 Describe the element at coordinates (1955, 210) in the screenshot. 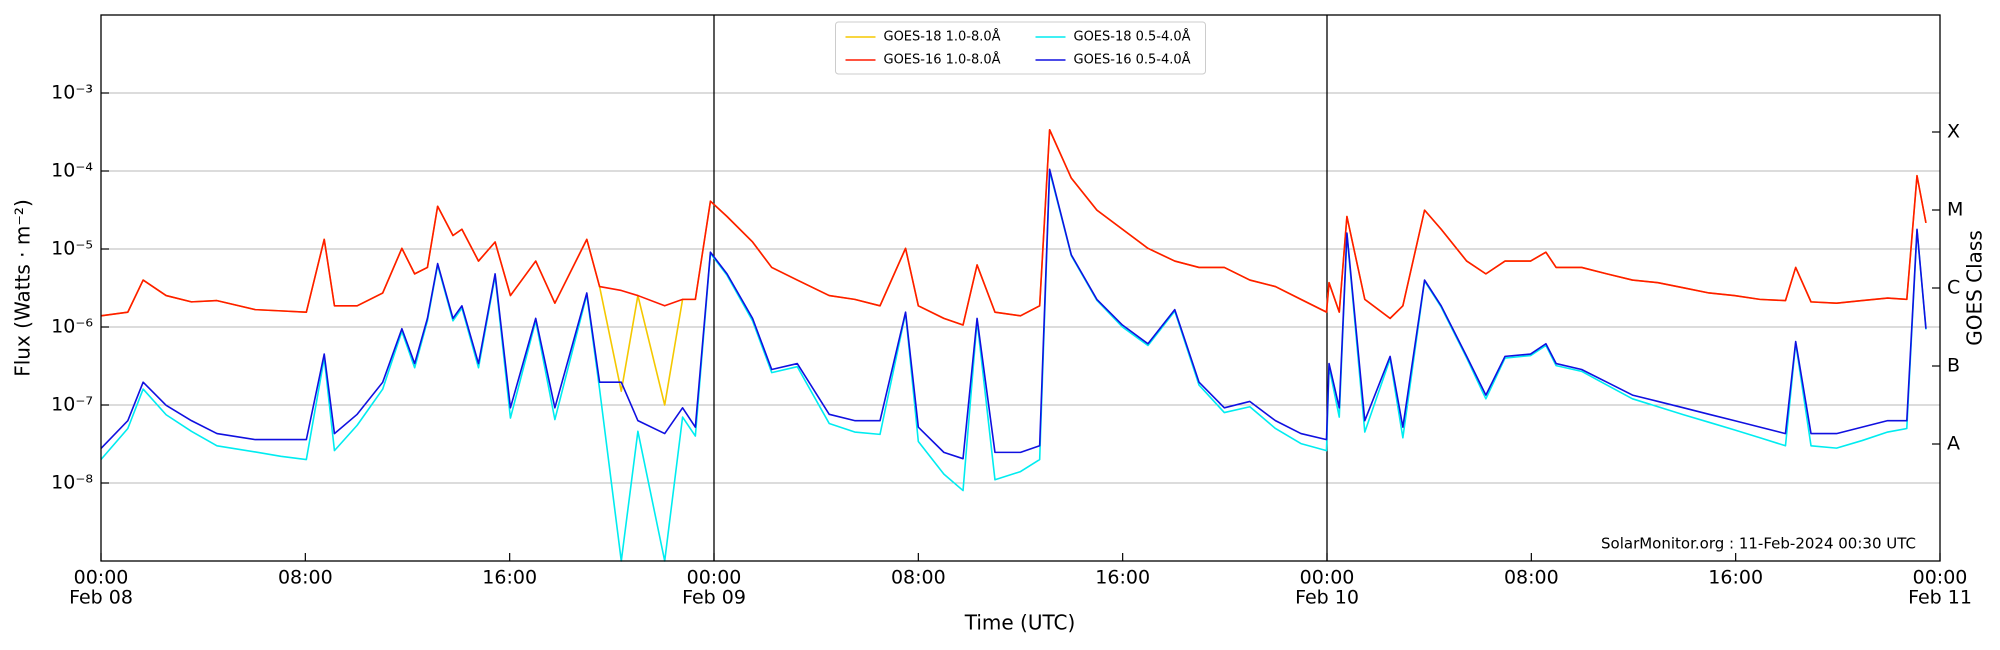

I see `y2-tick-label: M` at that location.